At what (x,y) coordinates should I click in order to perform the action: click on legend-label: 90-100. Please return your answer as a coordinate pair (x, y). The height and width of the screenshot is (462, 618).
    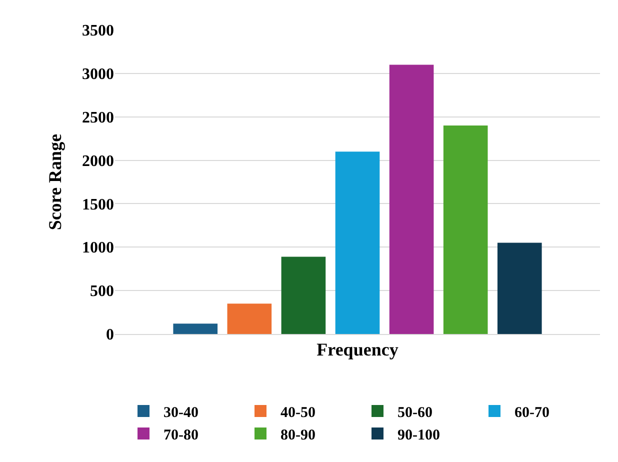
    Looking at the image, I should click on (419, 435).